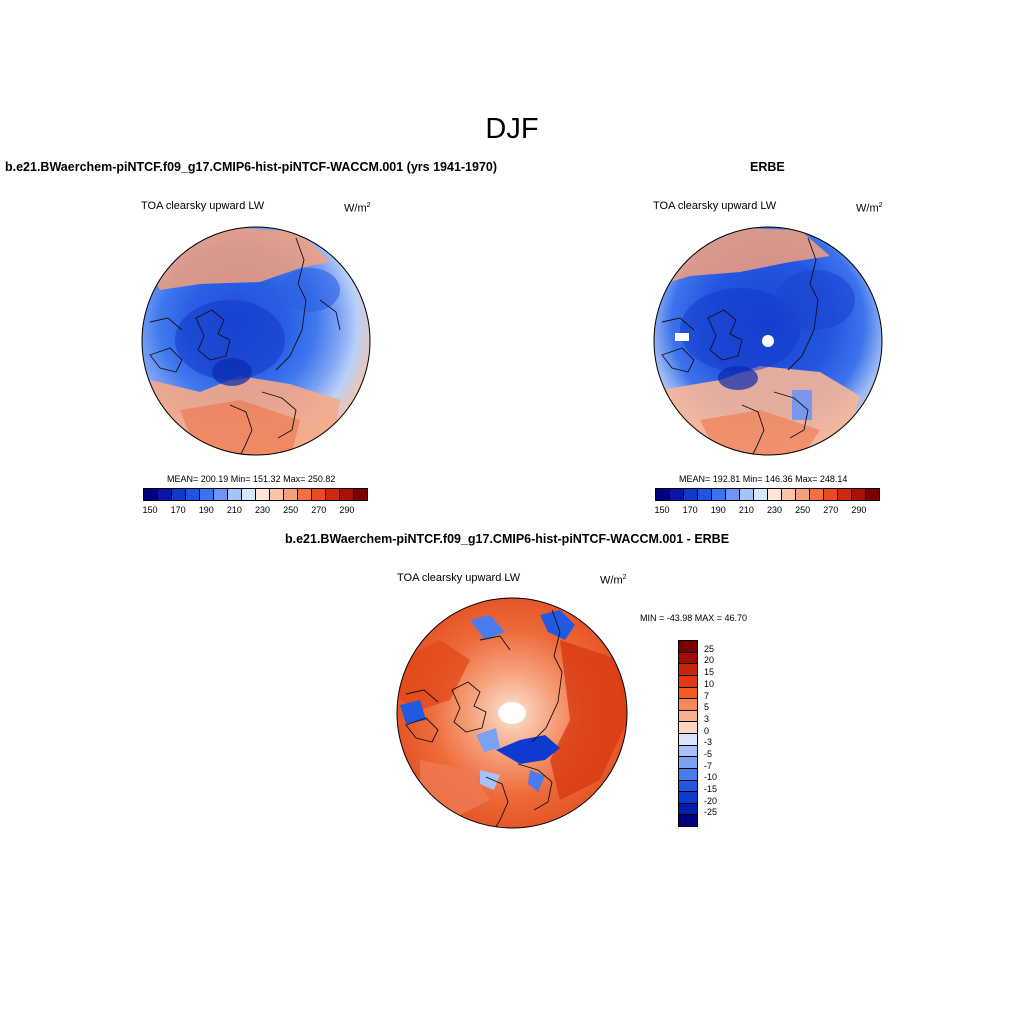 Image resolution: width=1024 pixels, height=1024 pixels. Describe the element at coordinates (613, 580) in the screenshot. I see `panel-c-units: W/m2` at that location.